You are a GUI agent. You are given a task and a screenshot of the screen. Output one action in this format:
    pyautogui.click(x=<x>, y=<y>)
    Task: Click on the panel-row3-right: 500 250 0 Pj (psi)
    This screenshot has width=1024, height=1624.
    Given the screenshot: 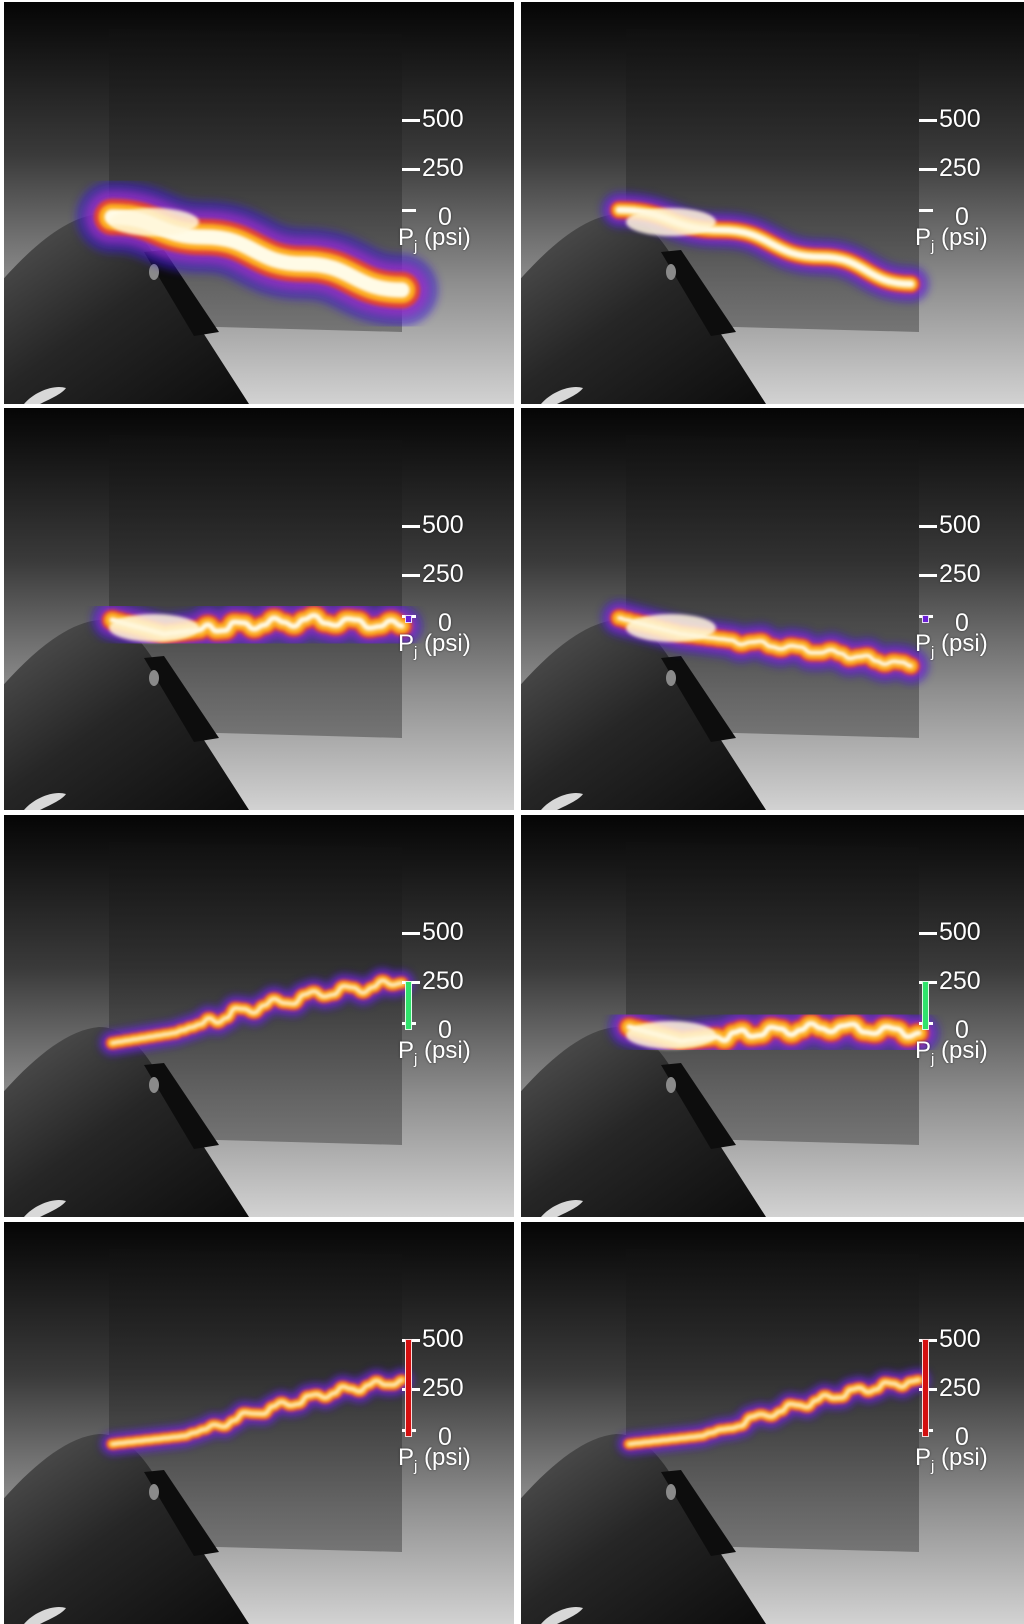 What is the action you would take?
    pyautogui.click(x=772, y=1016)
    